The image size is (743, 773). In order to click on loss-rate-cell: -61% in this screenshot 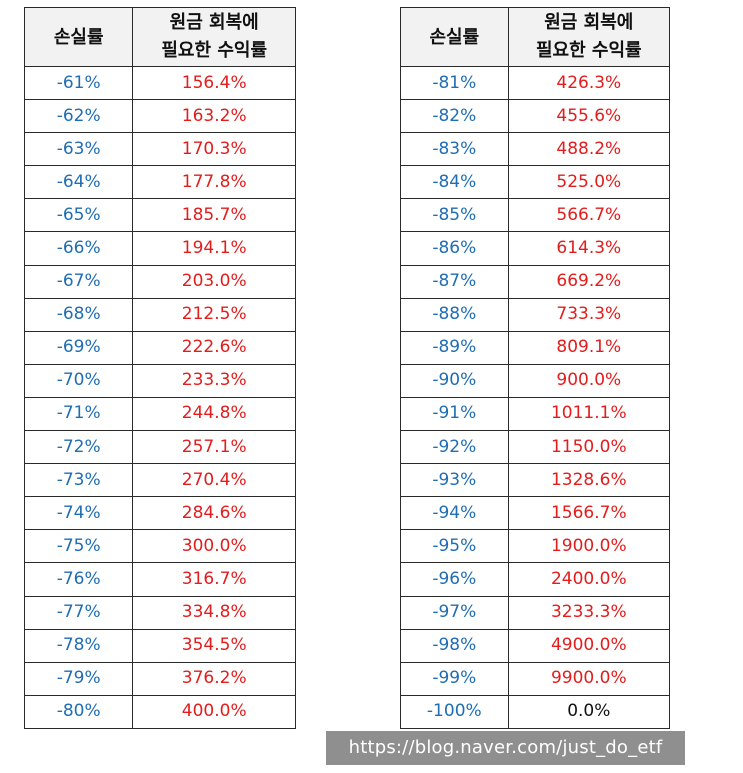, I will do `click(78, 83)`.